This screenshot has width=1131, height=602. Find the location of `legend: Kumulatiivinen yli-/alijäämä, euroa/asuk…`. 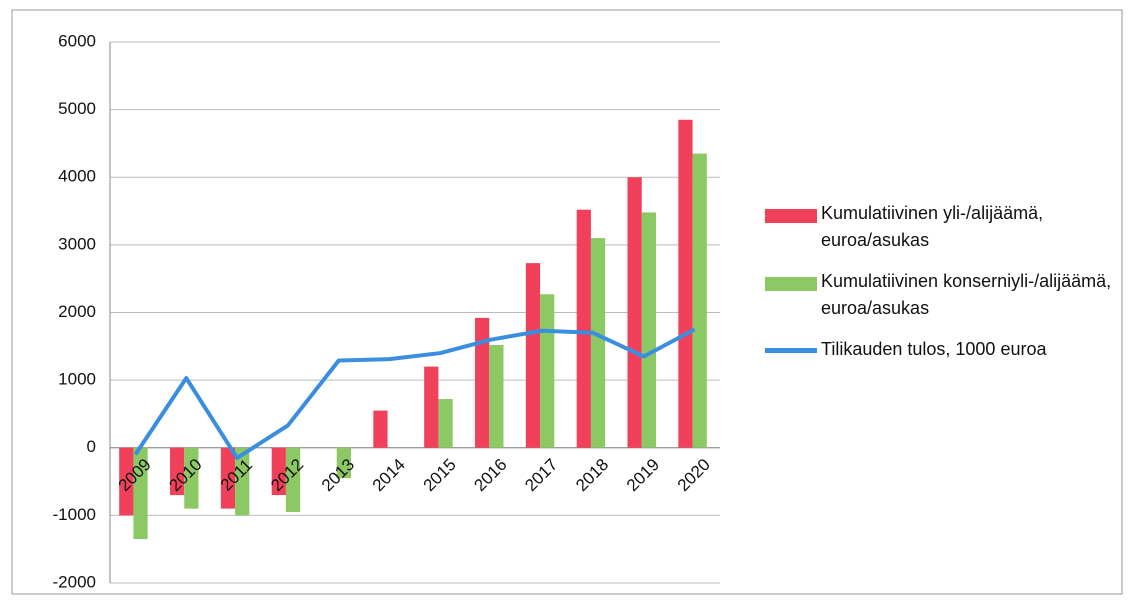

legend: Kumulatiivinen yli-/alijäämä, euroa/asuk… is located at coordinates (942, 288).